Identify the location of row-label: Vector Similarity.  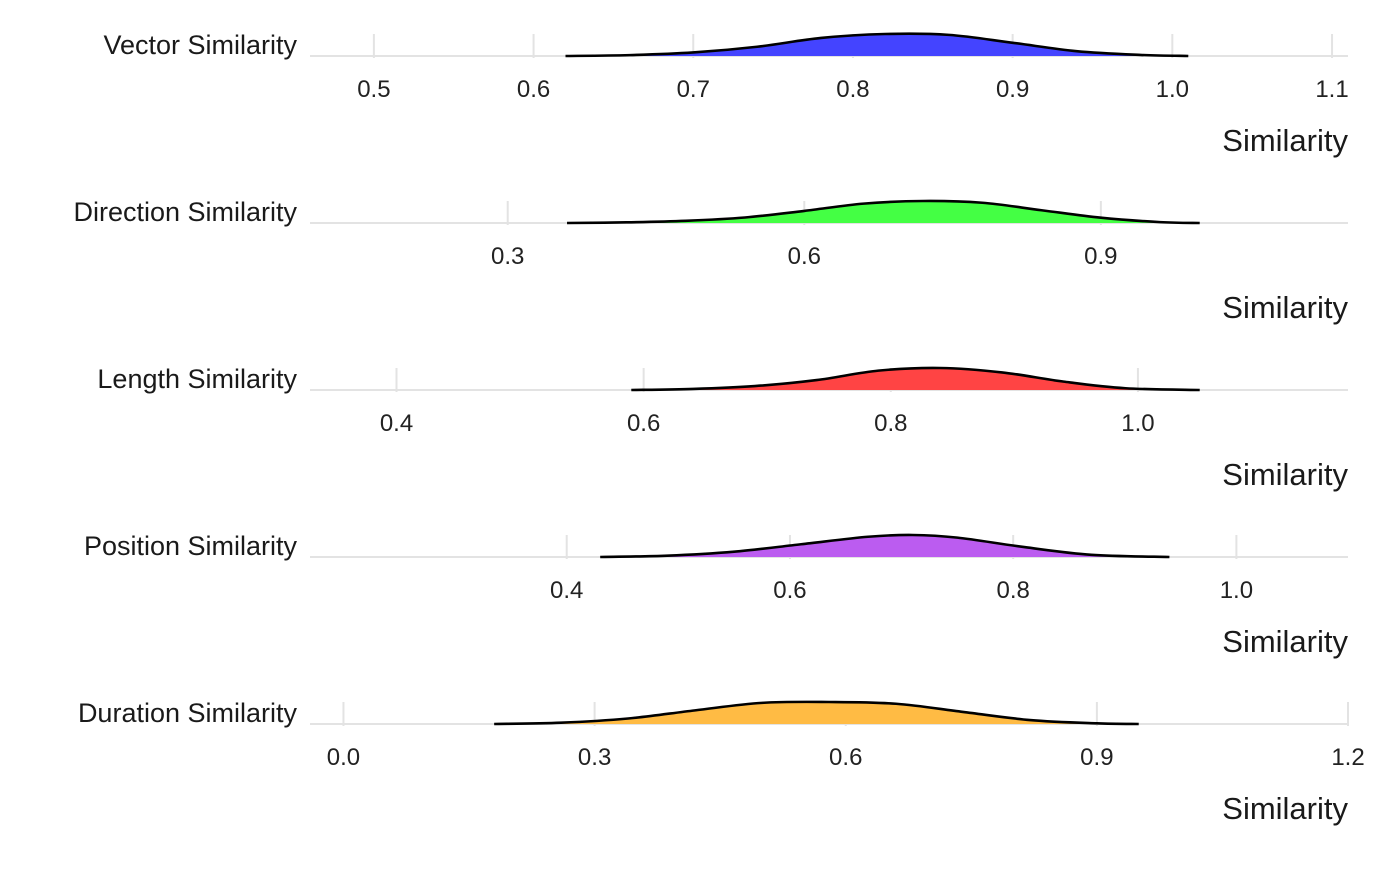
(200, 45).